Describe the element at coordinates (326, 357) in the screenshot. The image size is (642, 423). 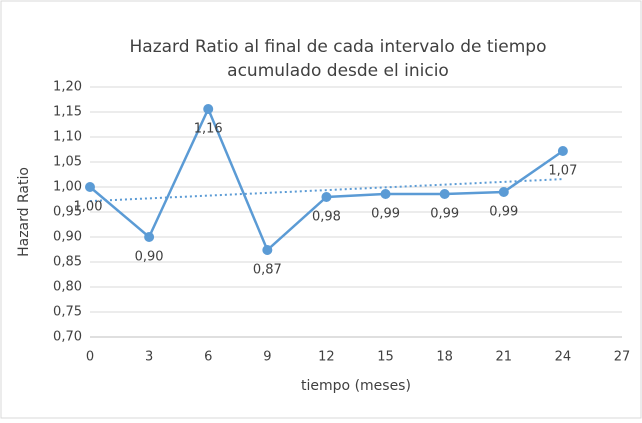
I see `x-tick-label: 12` at that location.